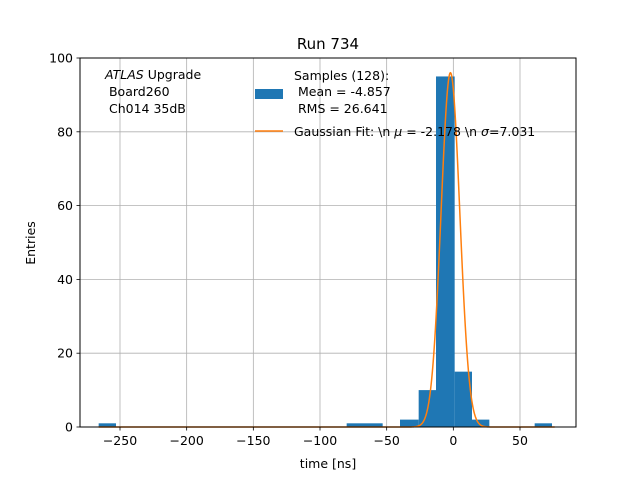 The height and width of the screenshot is (480, 640). Describe the element at coordinates (65, 353) in the screenshot. I see `y-tick-label: 20` at that location.